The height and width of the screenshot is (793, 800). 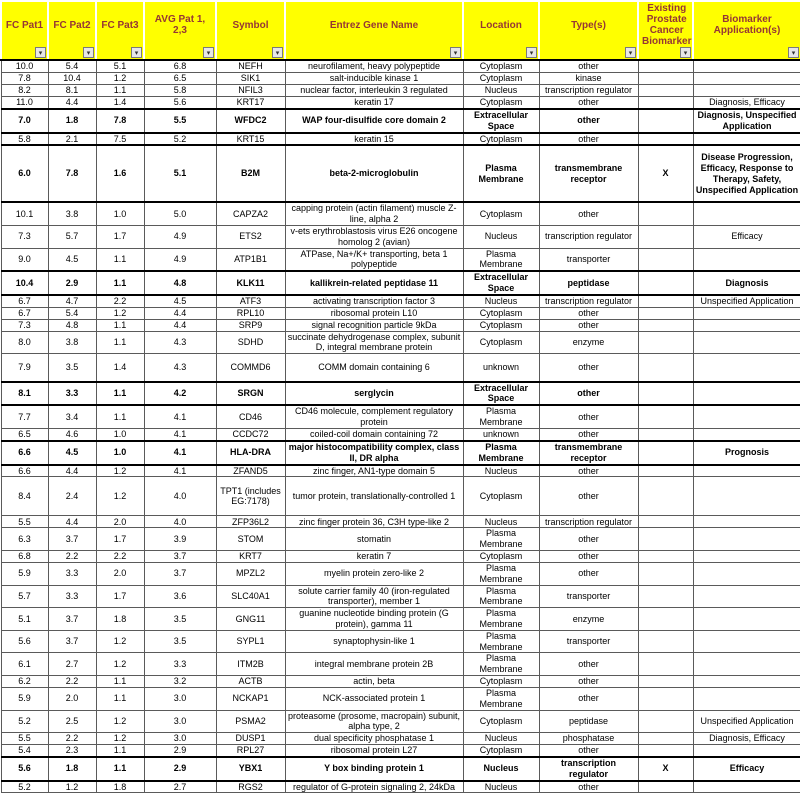 What do you see at coordinates (250, 139) in the screenshot?
I see `cell-symbol: KRT15` at bounding box center [250, 139].